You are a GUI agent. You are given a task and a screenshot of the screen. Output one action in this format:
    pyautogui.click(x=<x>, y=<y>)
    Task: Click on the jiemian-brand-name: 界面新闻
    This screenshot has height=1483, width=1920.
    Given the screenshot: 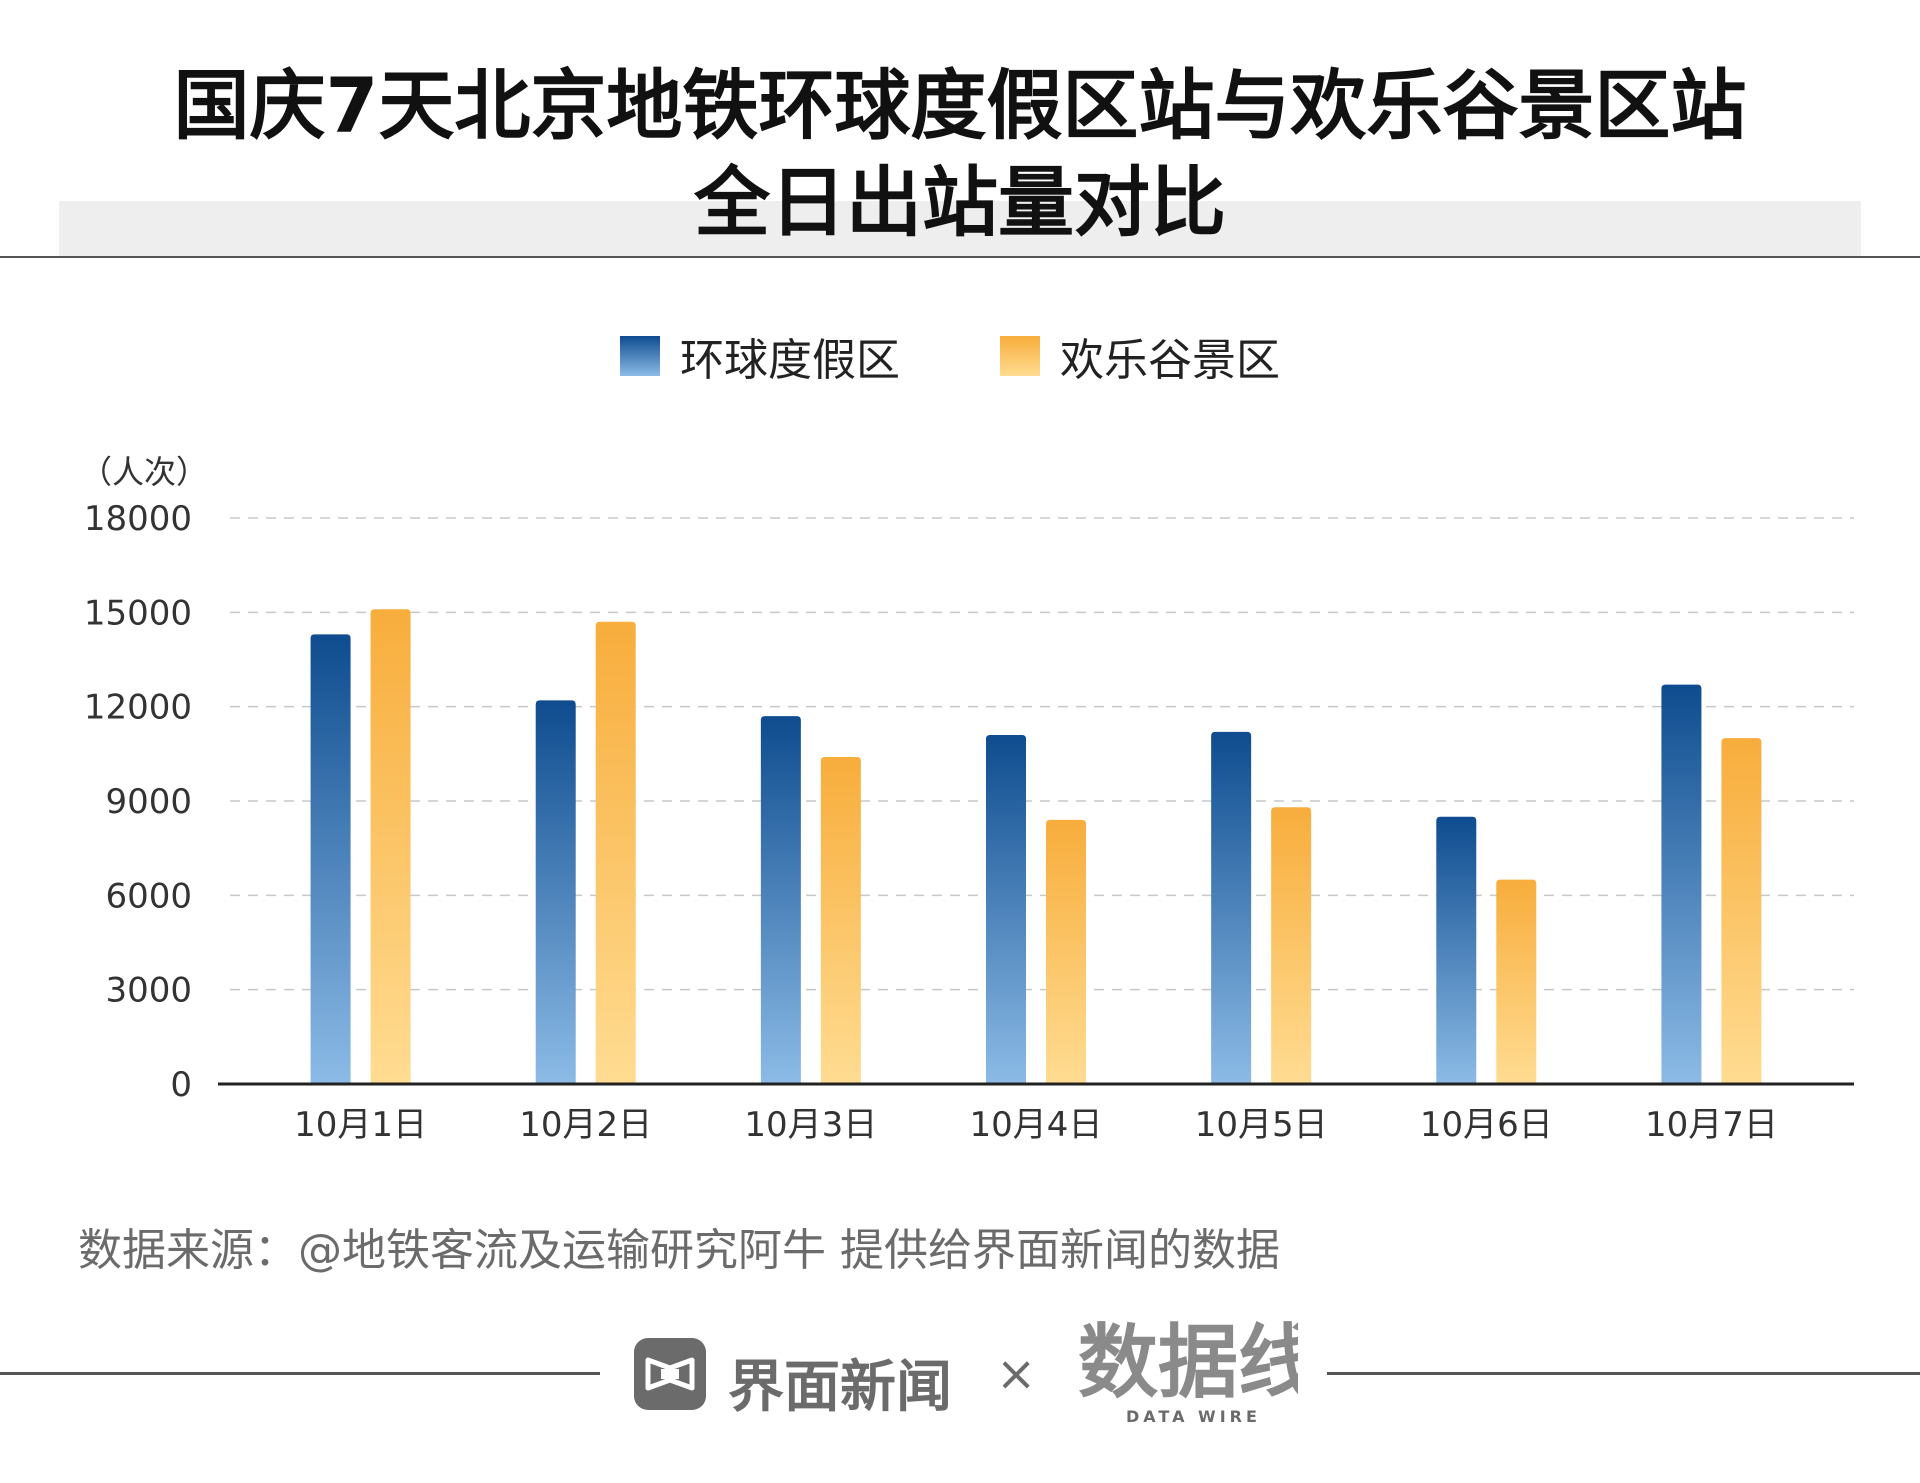 What is the action you would take?
    pyautogui.click(x=840, y=1387)
    